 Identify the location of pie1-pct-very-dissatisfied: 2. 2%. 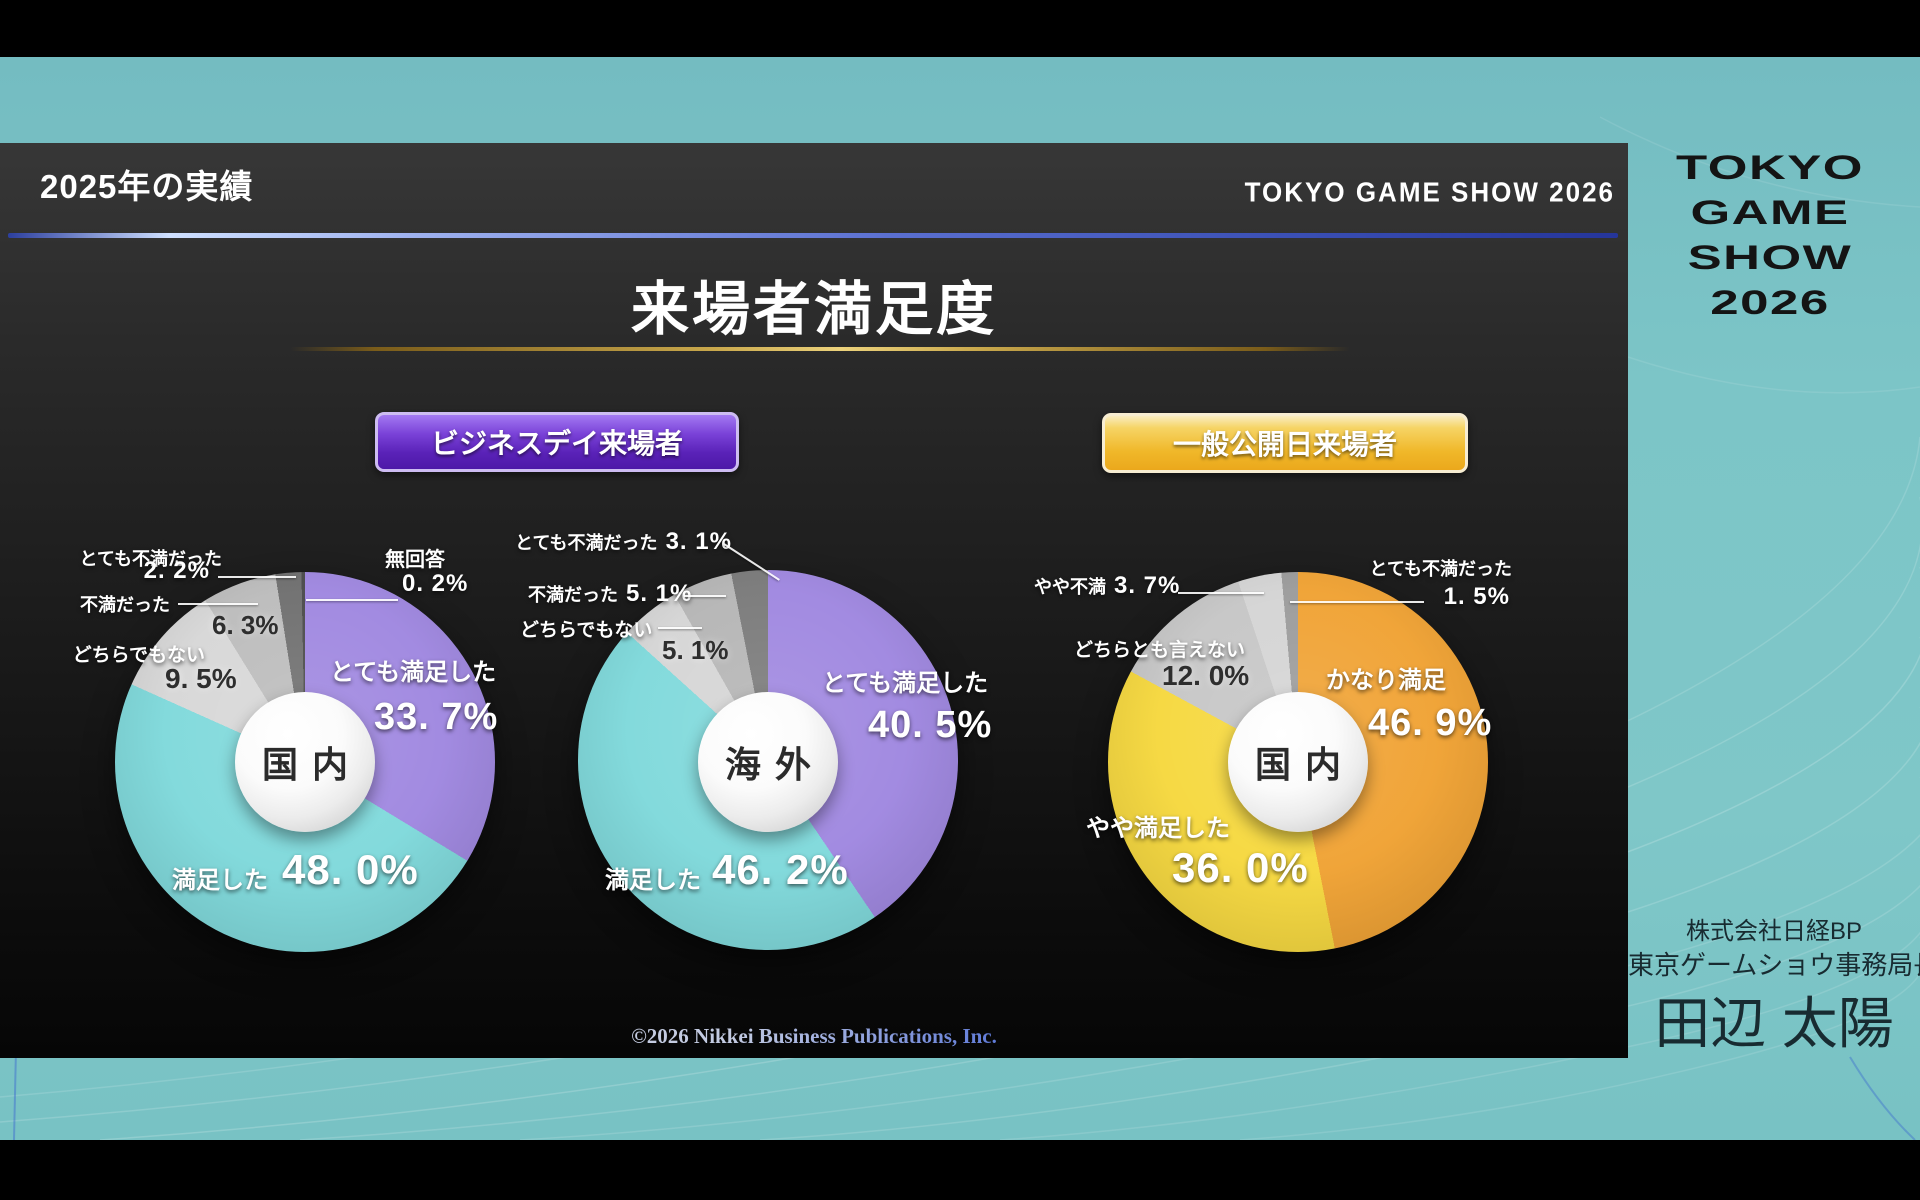
(176, 570).